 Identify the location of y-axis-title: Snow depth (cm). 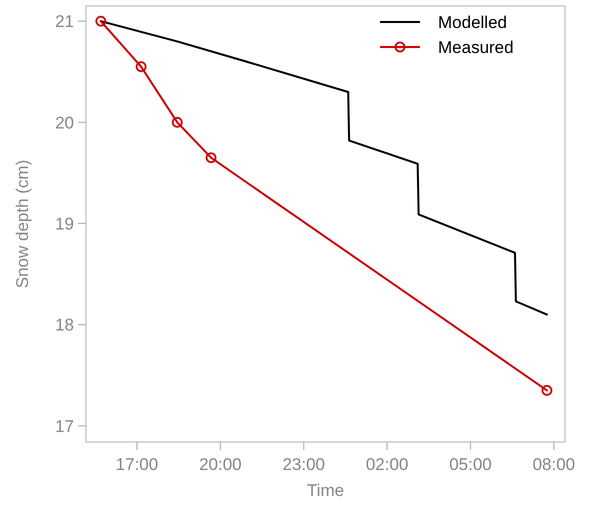
(22, 224).